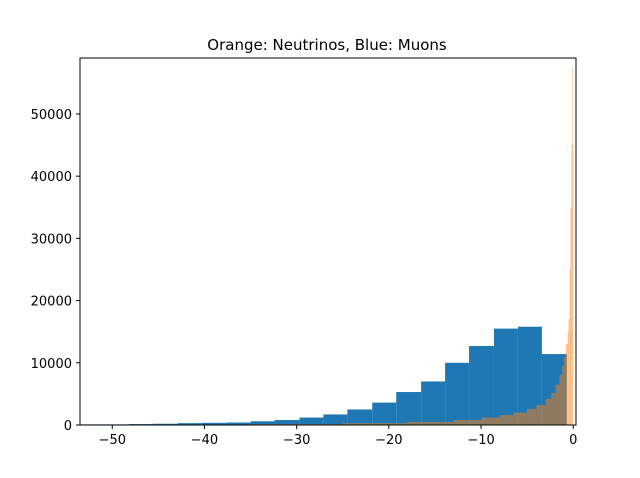 Image resolution: width=640 pixels, height=478 pixels. I want to click on y-tick-label: 30000, so click(51, 239).